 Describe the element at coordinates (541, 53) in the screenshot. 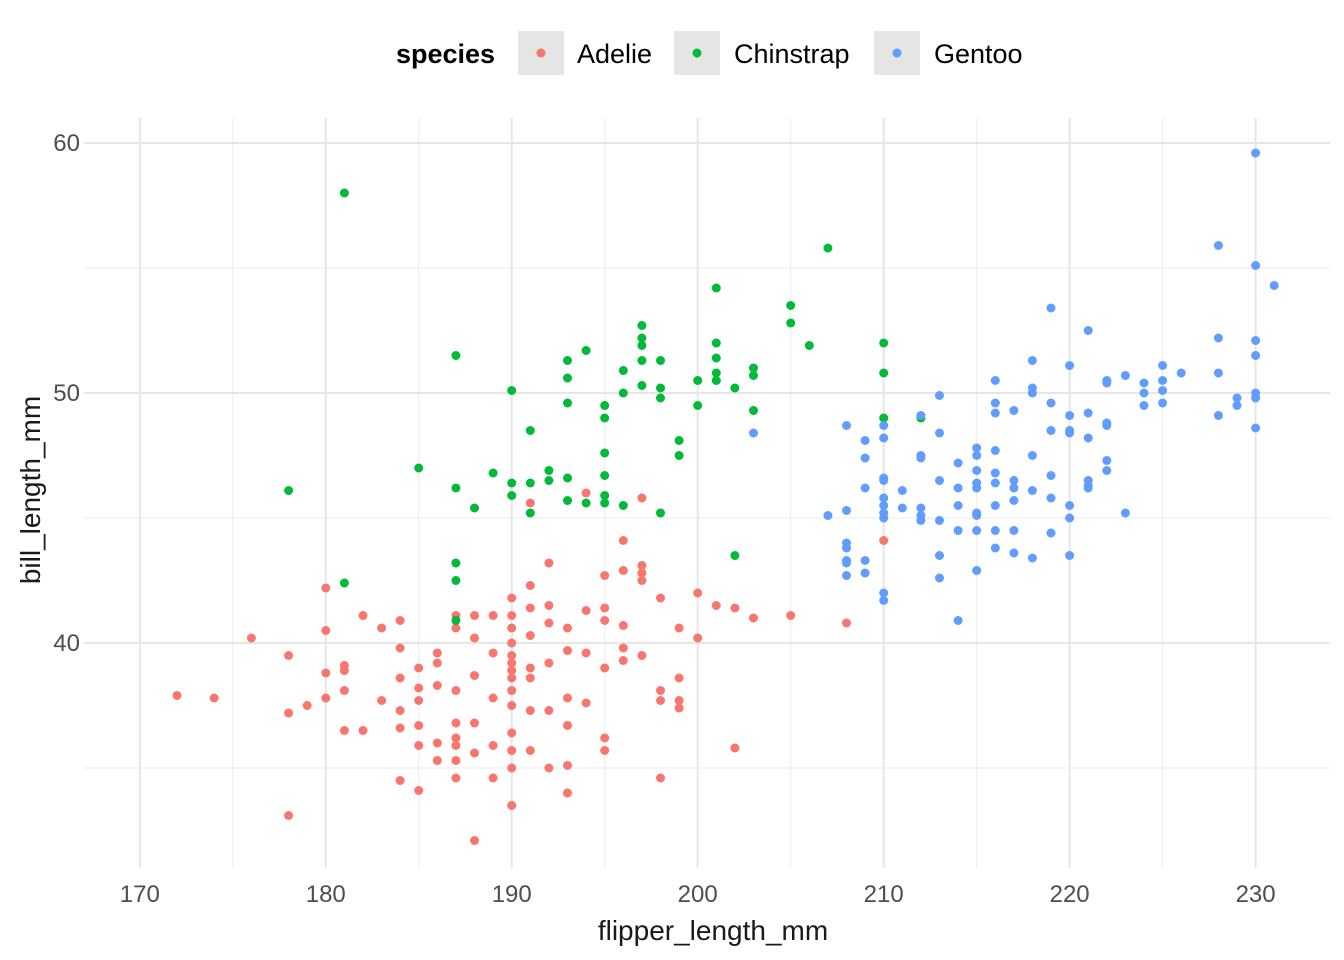

I see `legend-marker-adelie` at that location.